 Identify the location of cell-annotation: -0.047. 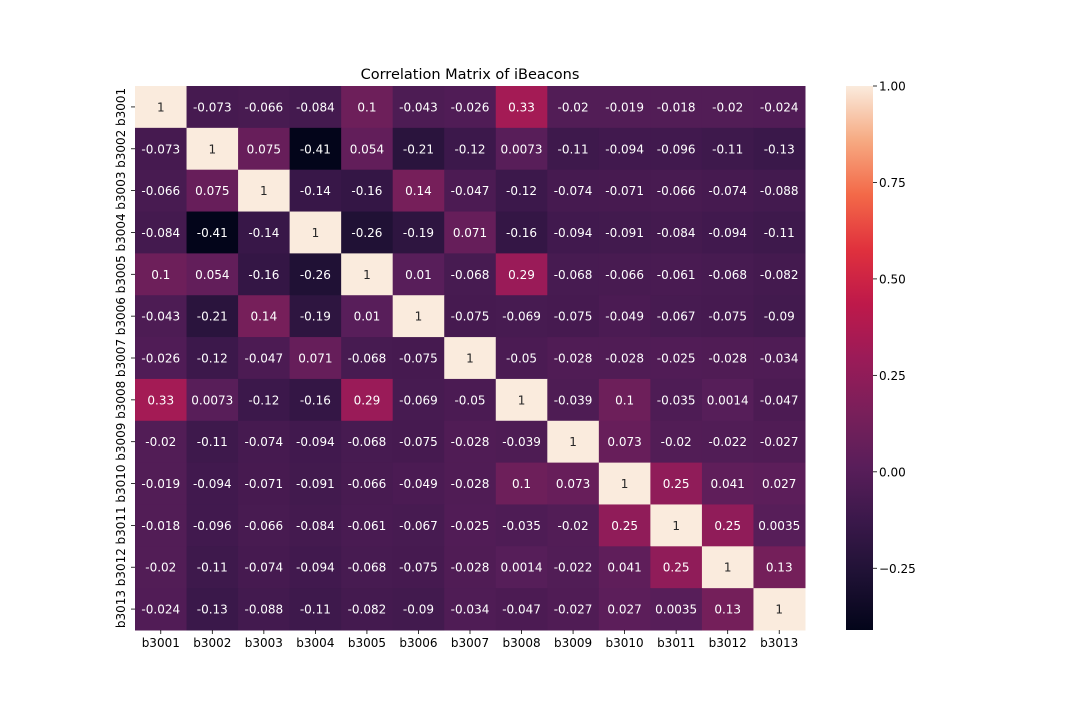
(470, 191).